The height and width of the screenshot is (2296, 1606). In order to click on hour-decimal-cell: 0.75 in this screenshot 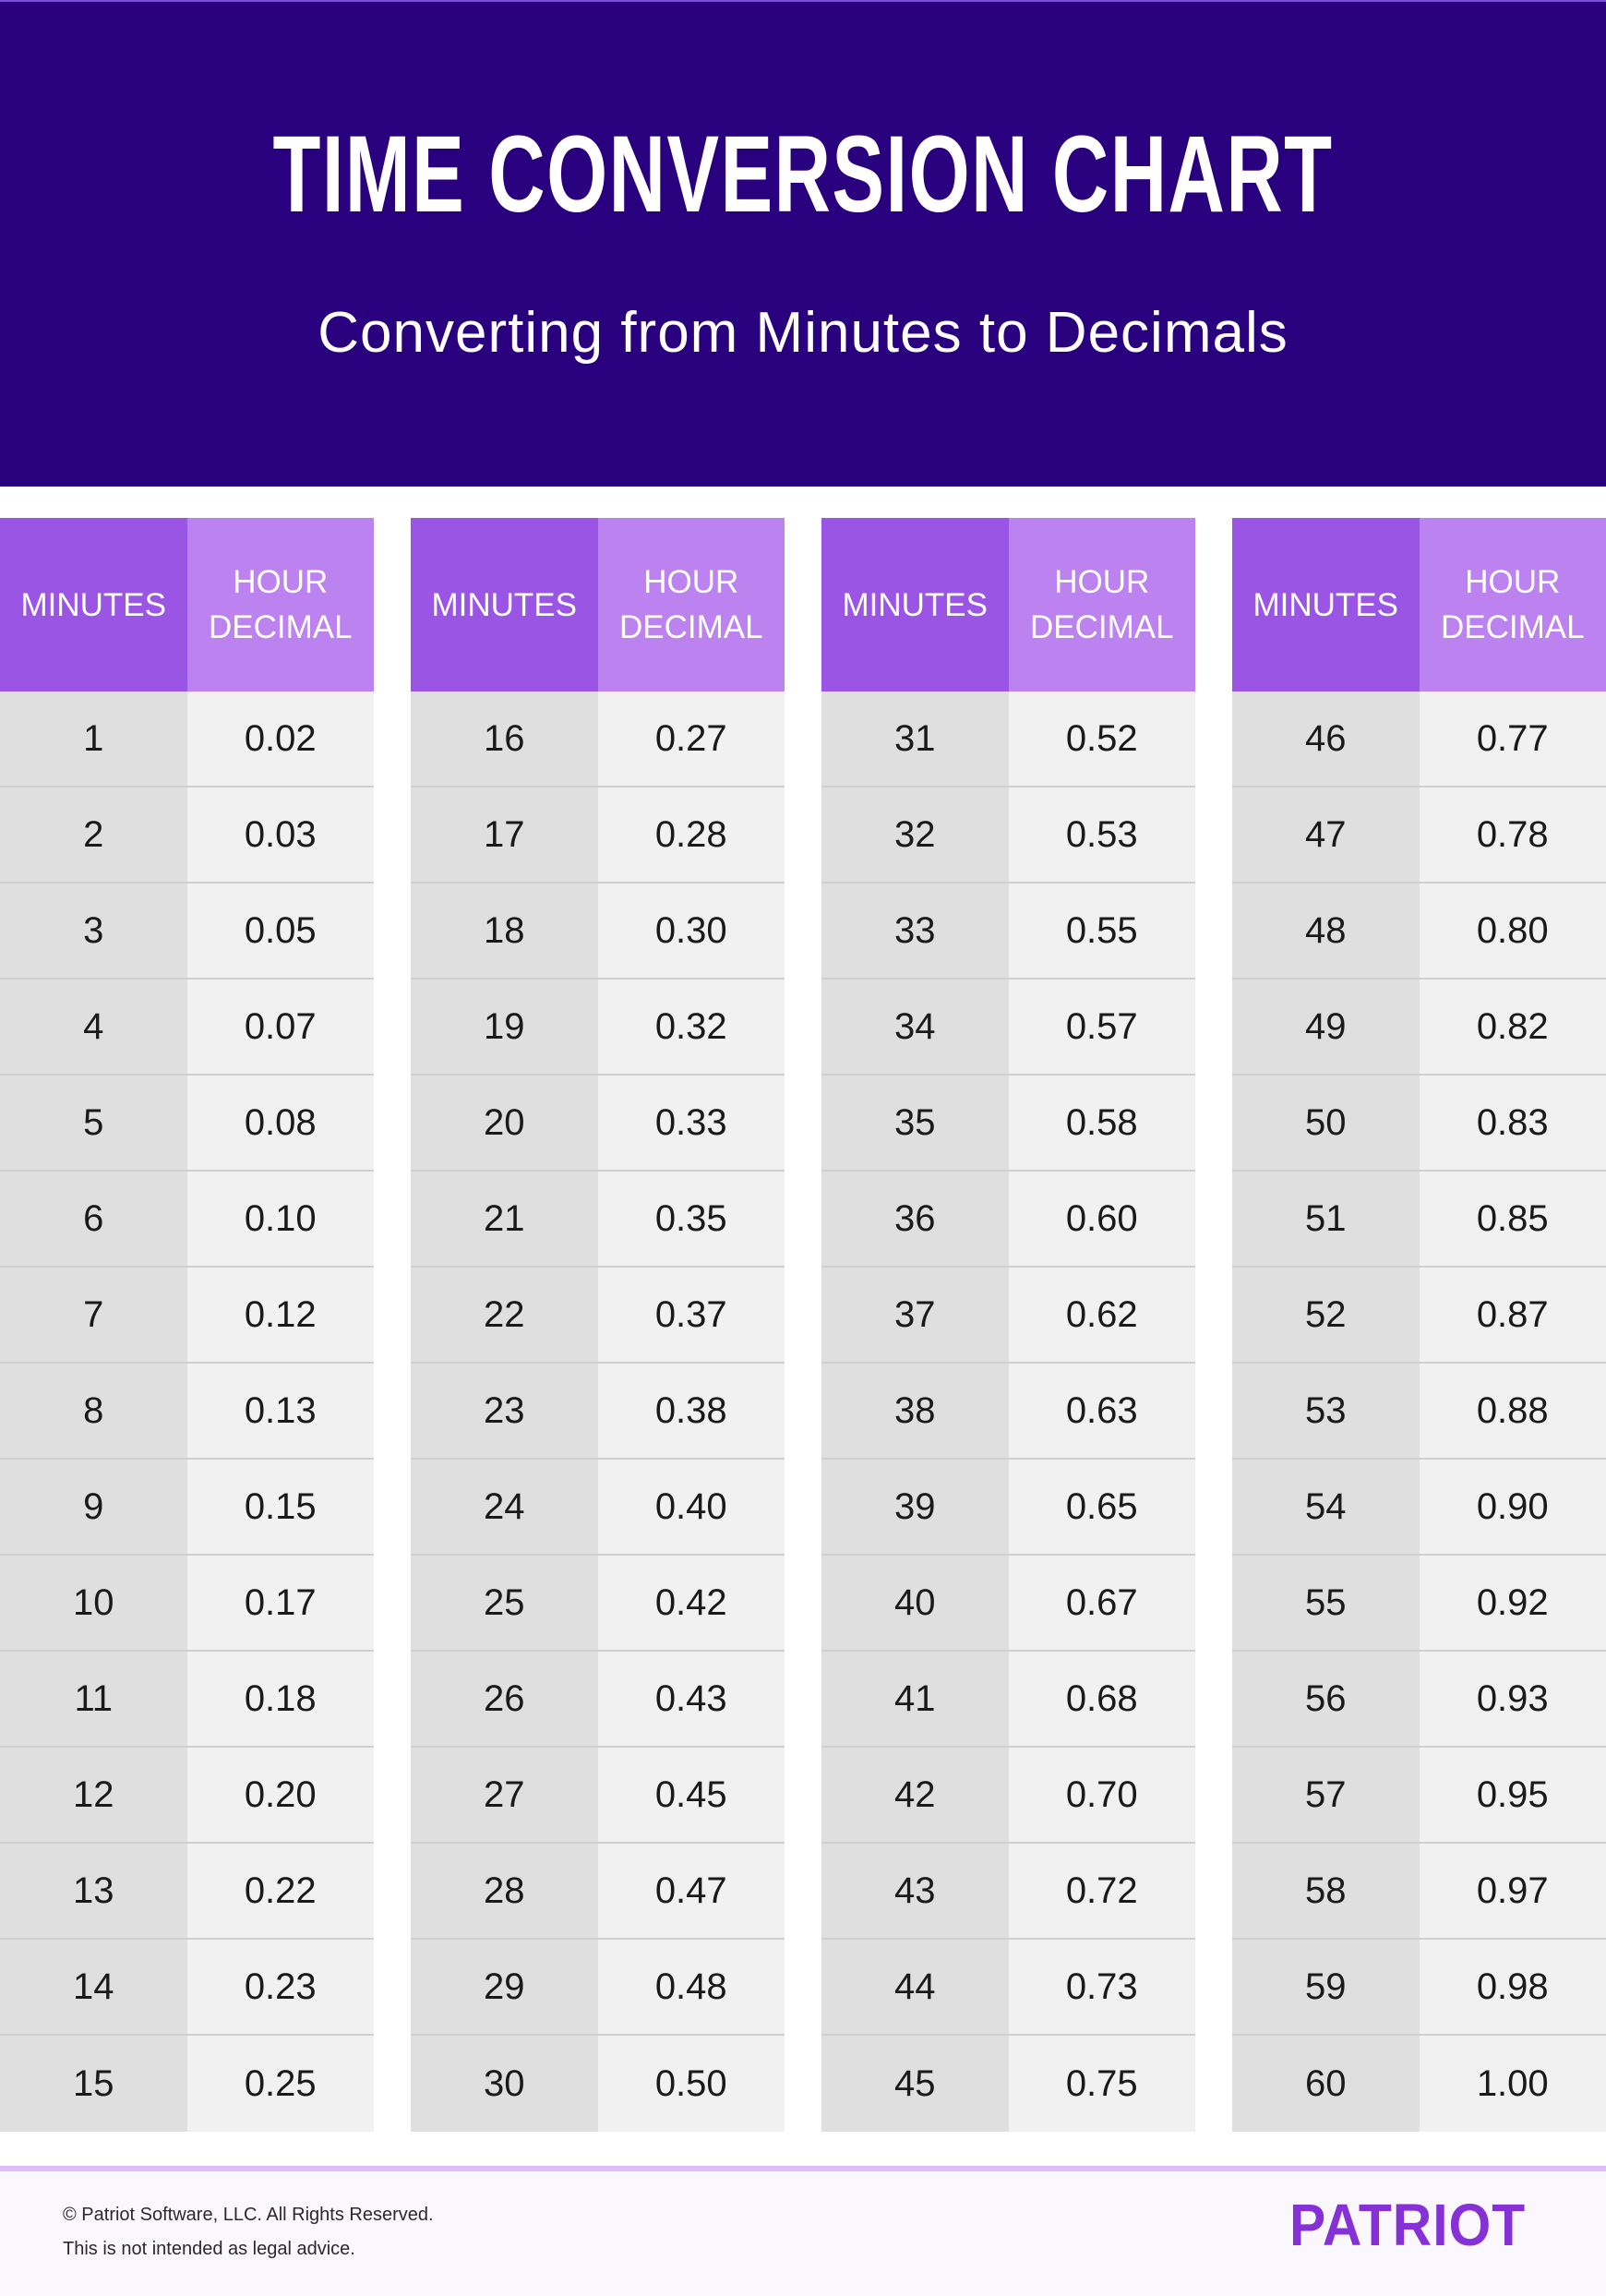, I will do `click(1101, 2084)`.